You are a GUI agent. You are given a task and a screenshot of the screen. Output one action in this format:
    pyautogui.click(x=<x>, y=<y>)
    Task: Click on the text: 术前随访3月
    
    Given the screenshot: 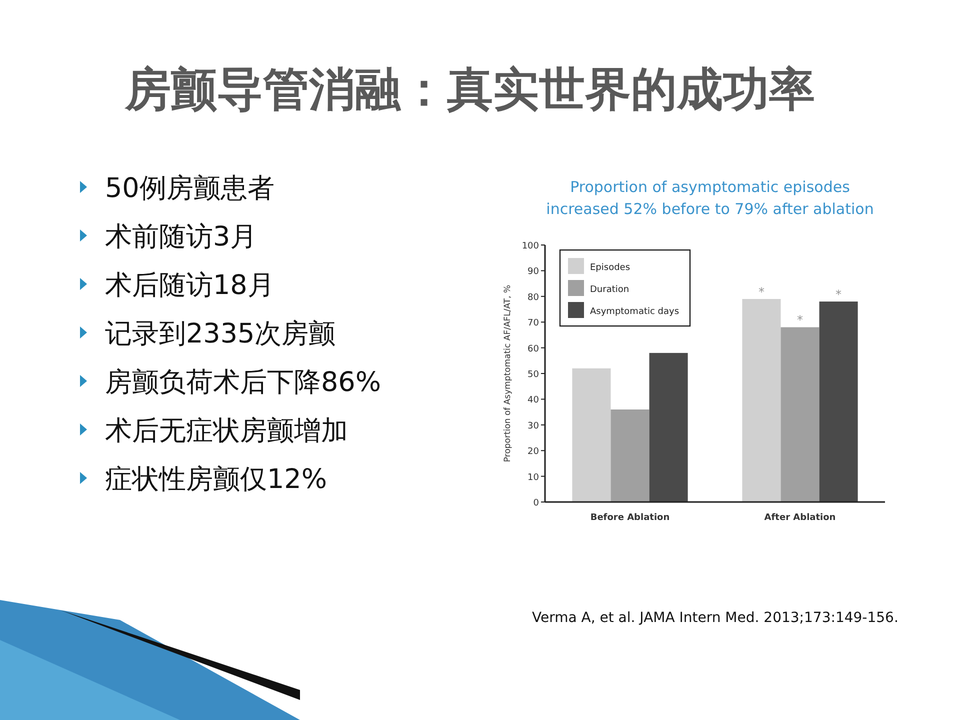 What is the action you would take?
    pyautogui.click(x=181, y=237)
    